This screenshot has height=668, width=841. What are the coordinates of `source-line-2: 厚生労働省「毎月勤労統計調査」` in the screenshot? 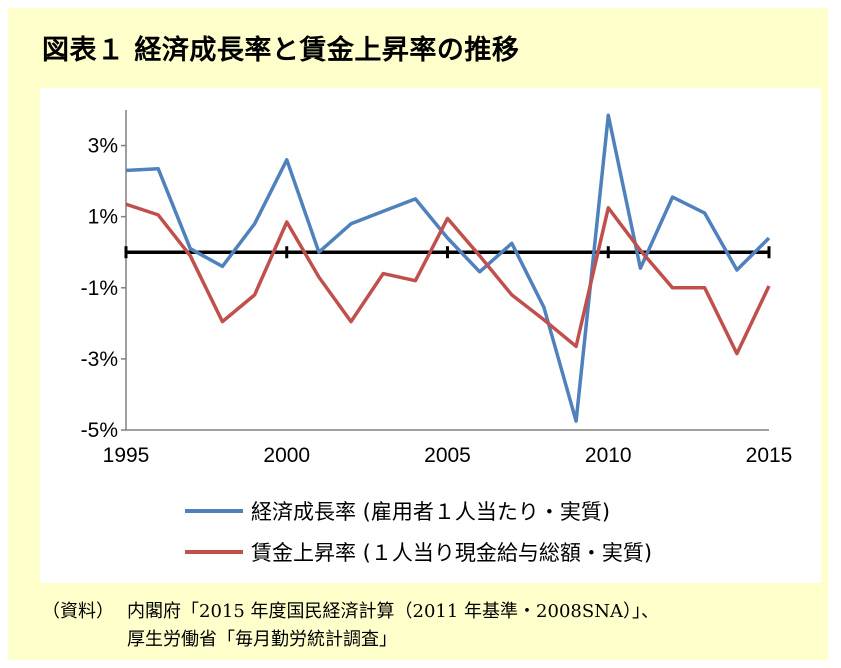 It's located at (262, 639).